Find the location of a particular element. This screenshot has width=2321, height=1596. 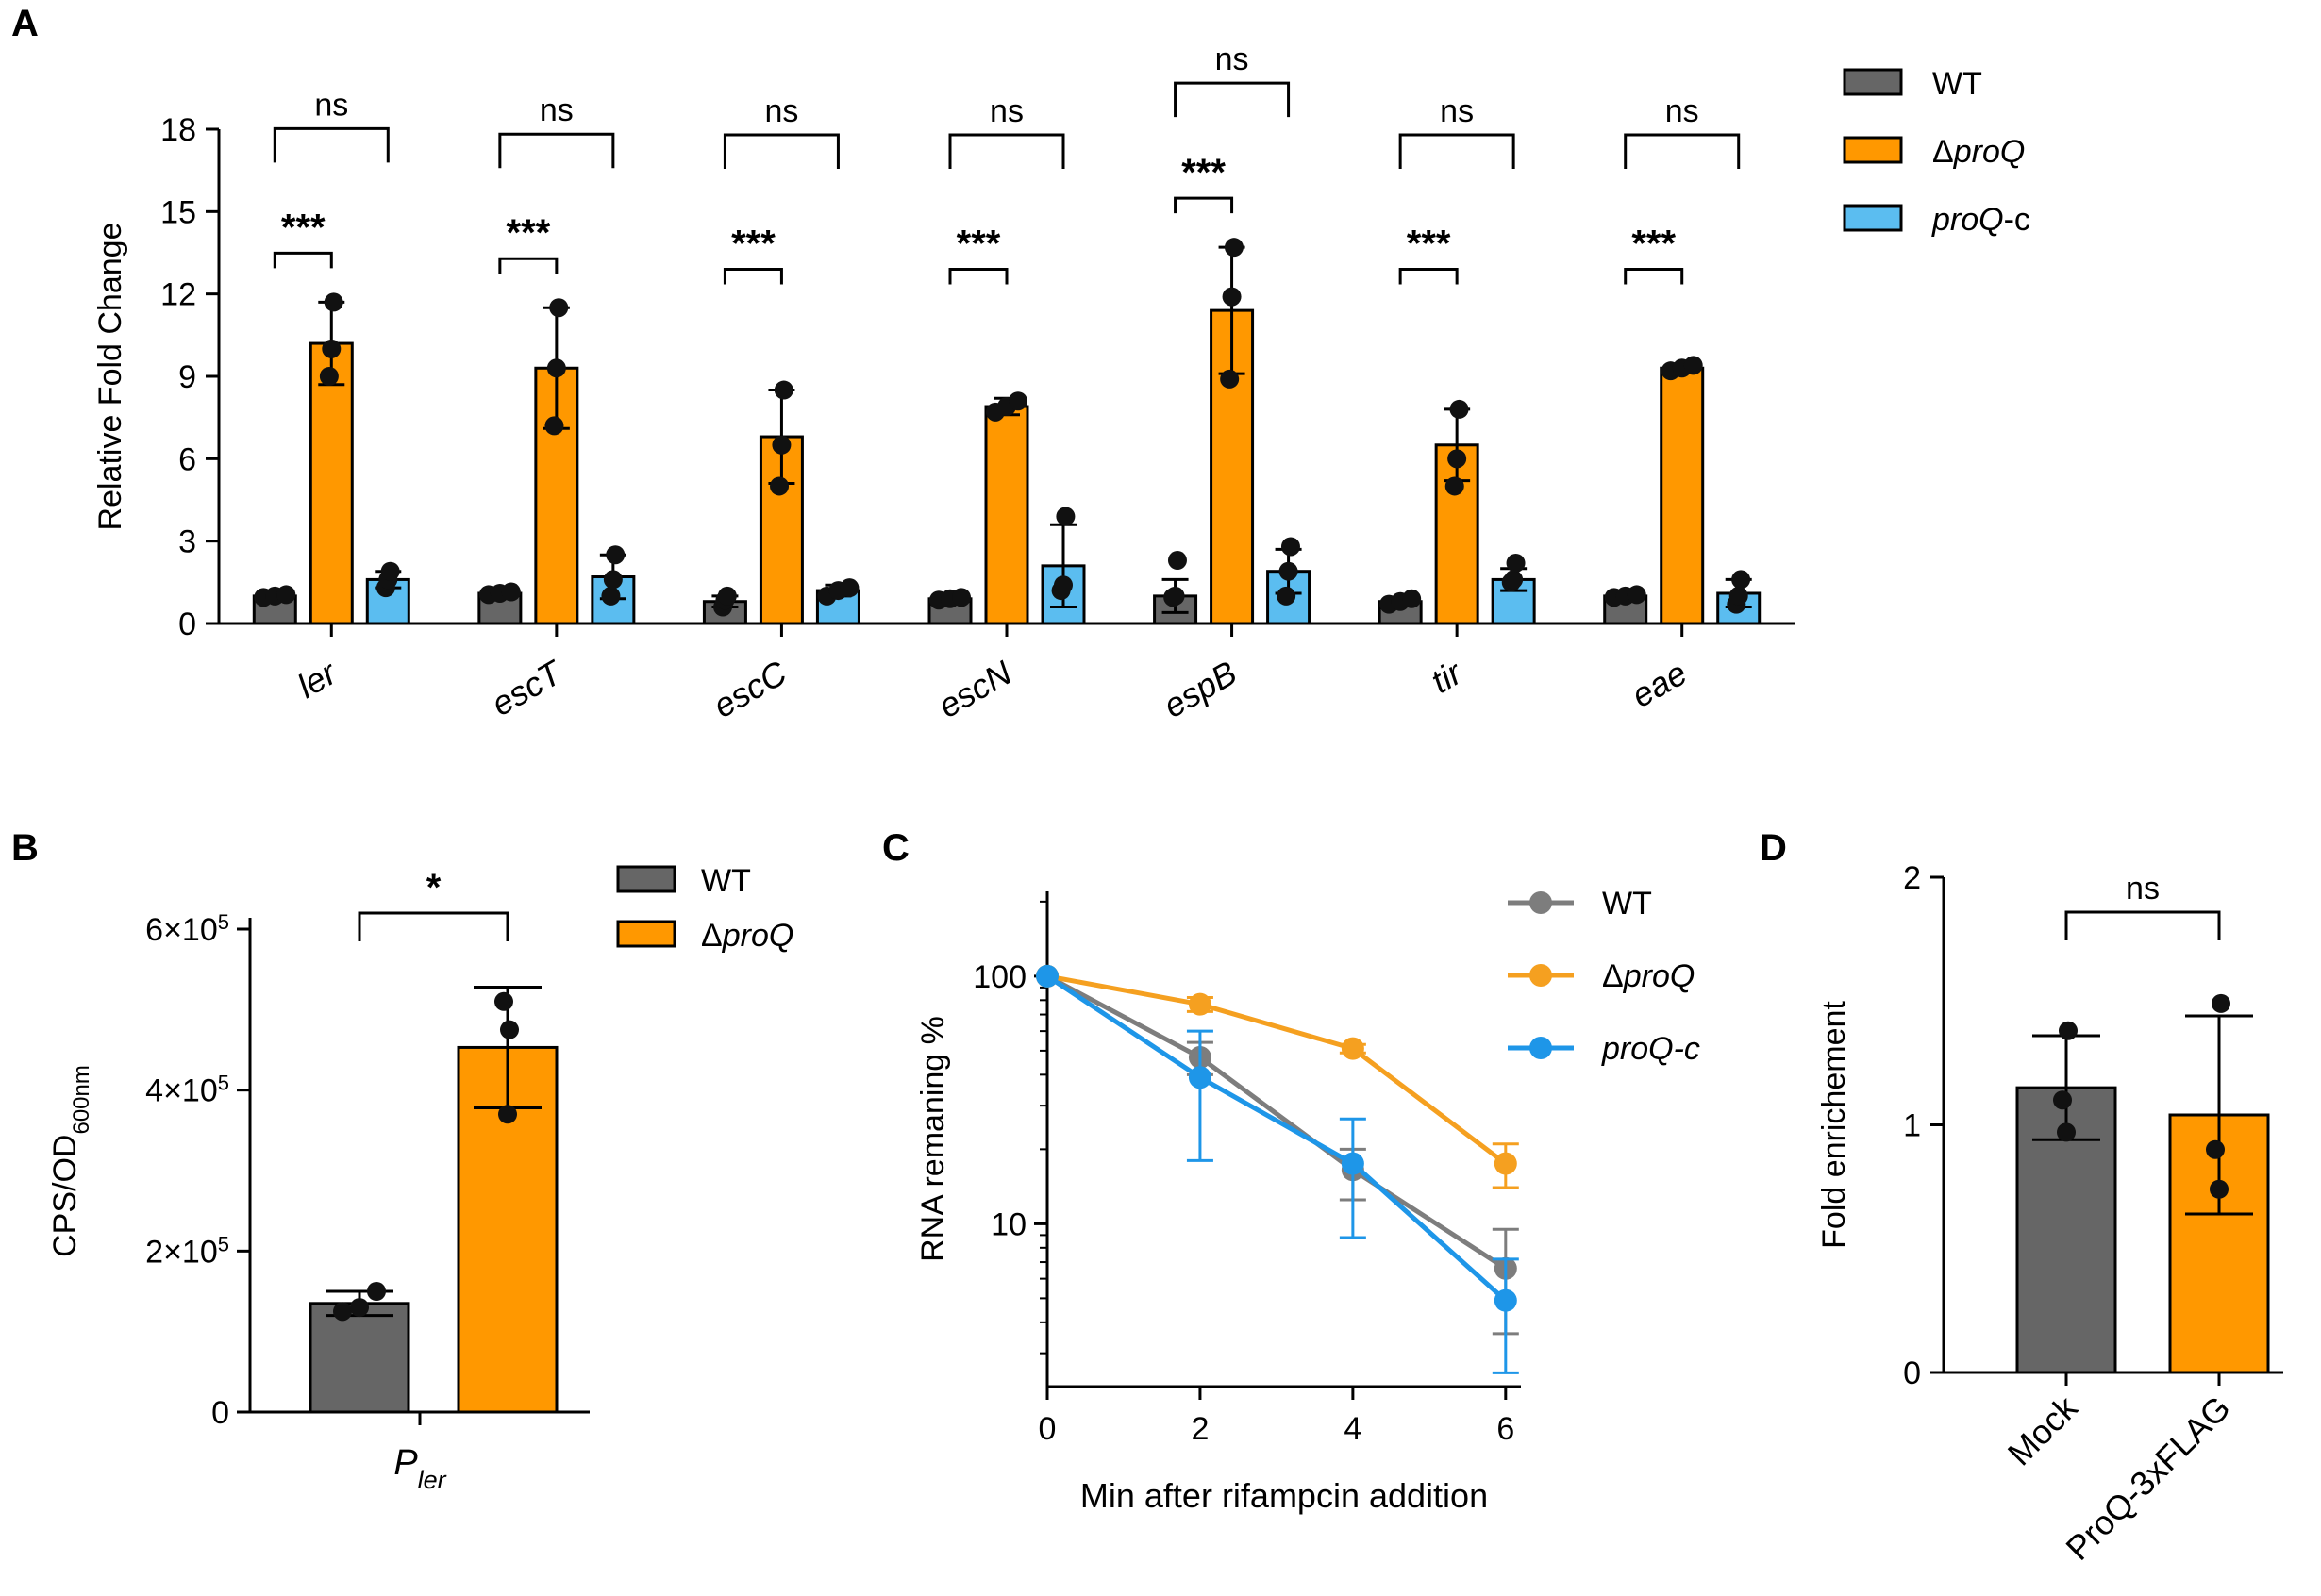

legend-marker-proqc_line is located at coordinates (1540, 1048).